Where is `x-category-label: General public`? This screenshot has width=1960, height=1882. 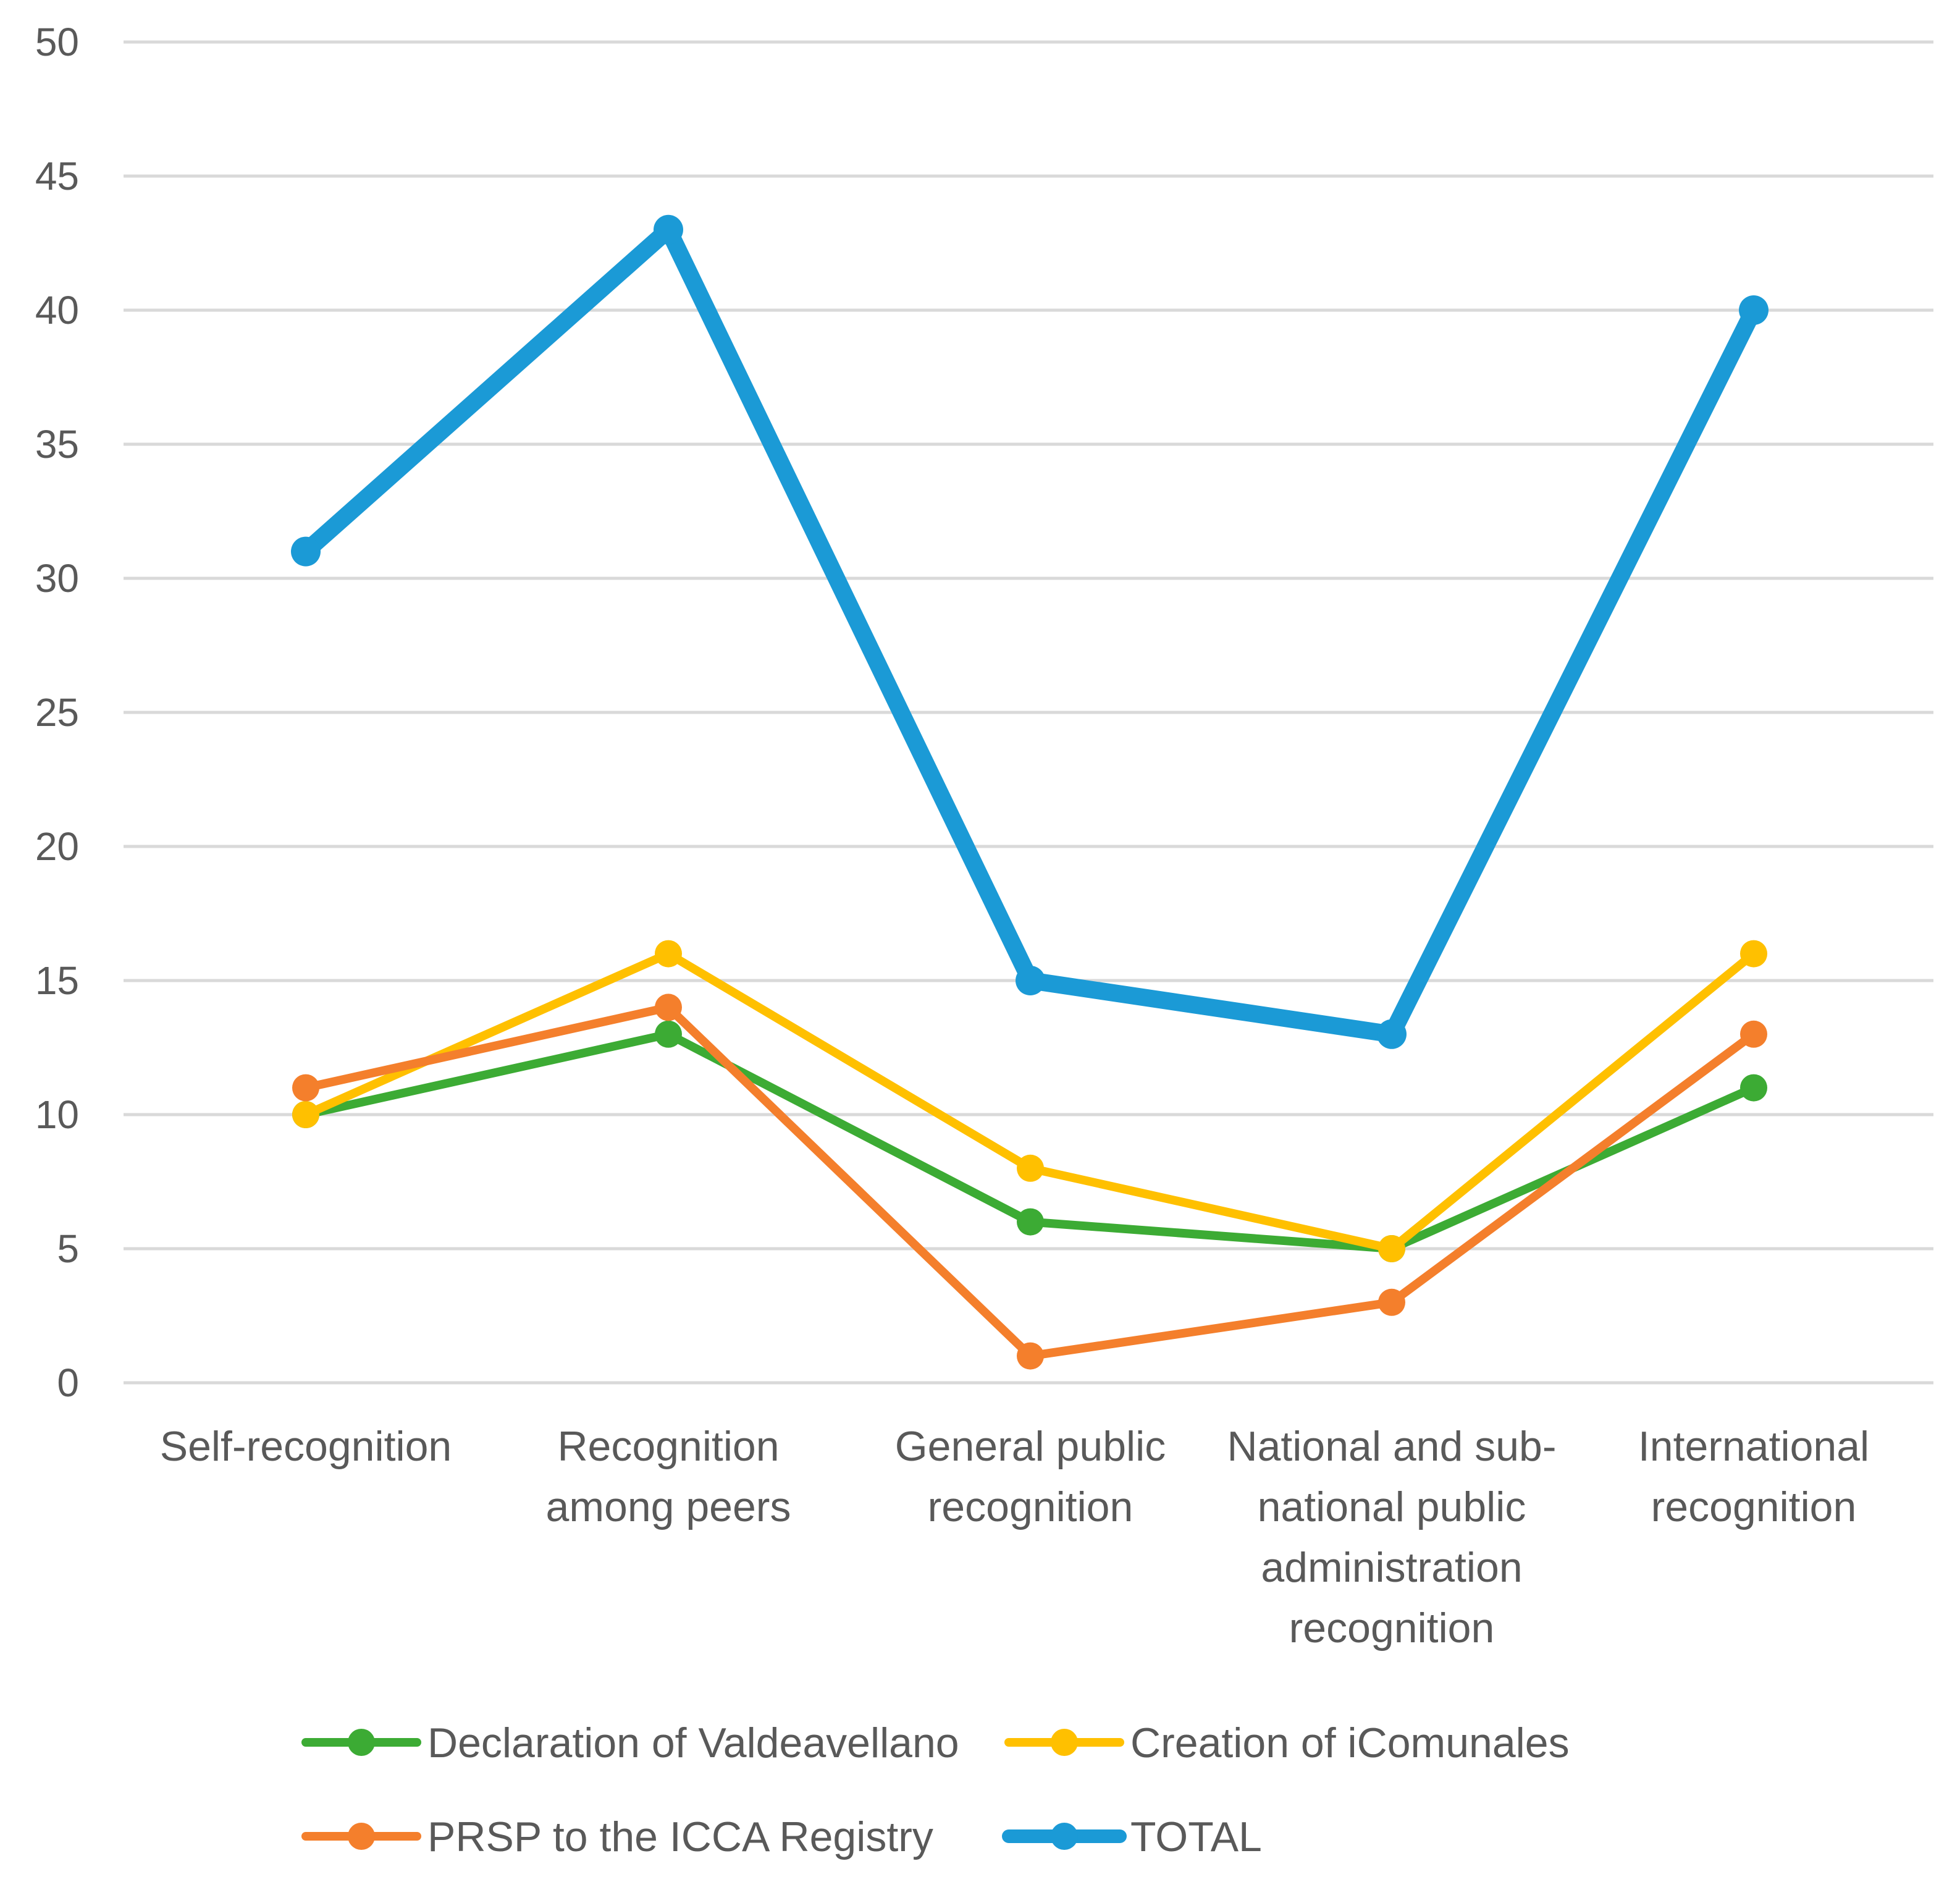 x-category-label: General public is located at coordinates (1030, 1446).